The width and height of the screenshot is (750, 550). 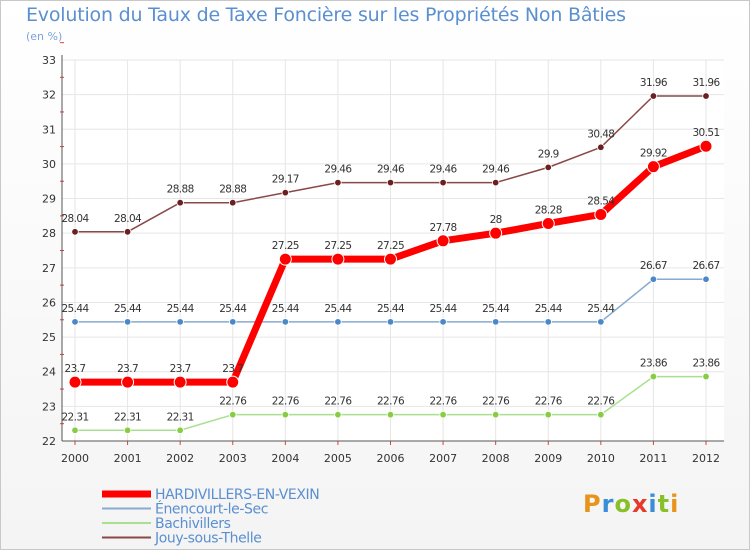 What do you see at coordinates (653, 458) in the screenshot?
I see `x-tick-label: 2011` at bounding box center [653, 458].